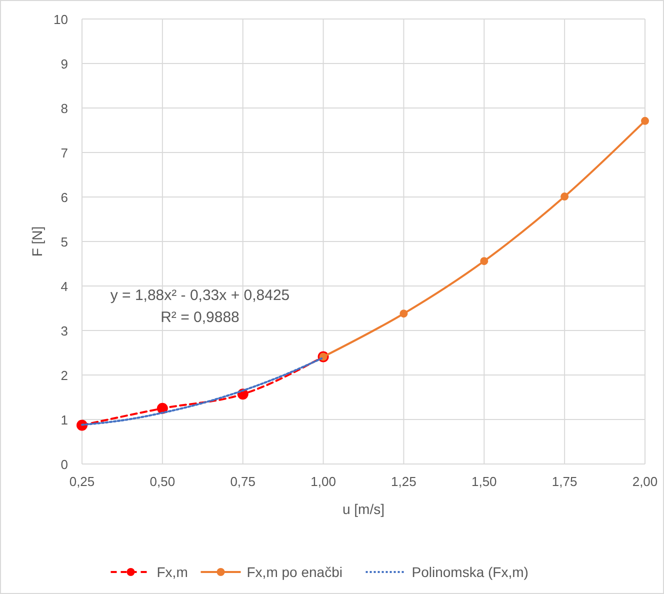  Describe the element at coordinates (200, 317) in the screenshot. I see `annotation: R² = 0,9888` at that location.